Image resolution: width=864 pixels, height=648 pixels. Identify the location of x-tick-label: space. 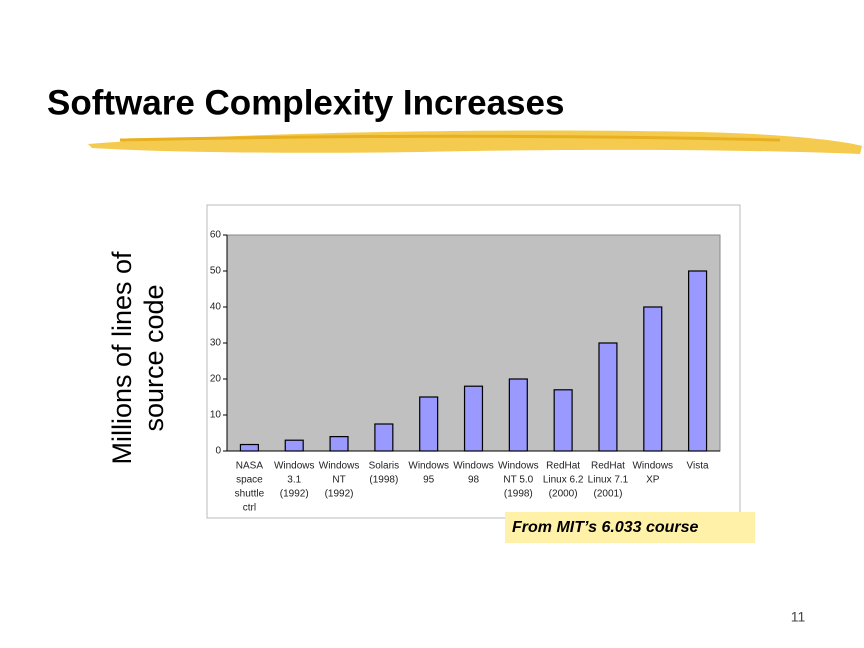
(249, 480).